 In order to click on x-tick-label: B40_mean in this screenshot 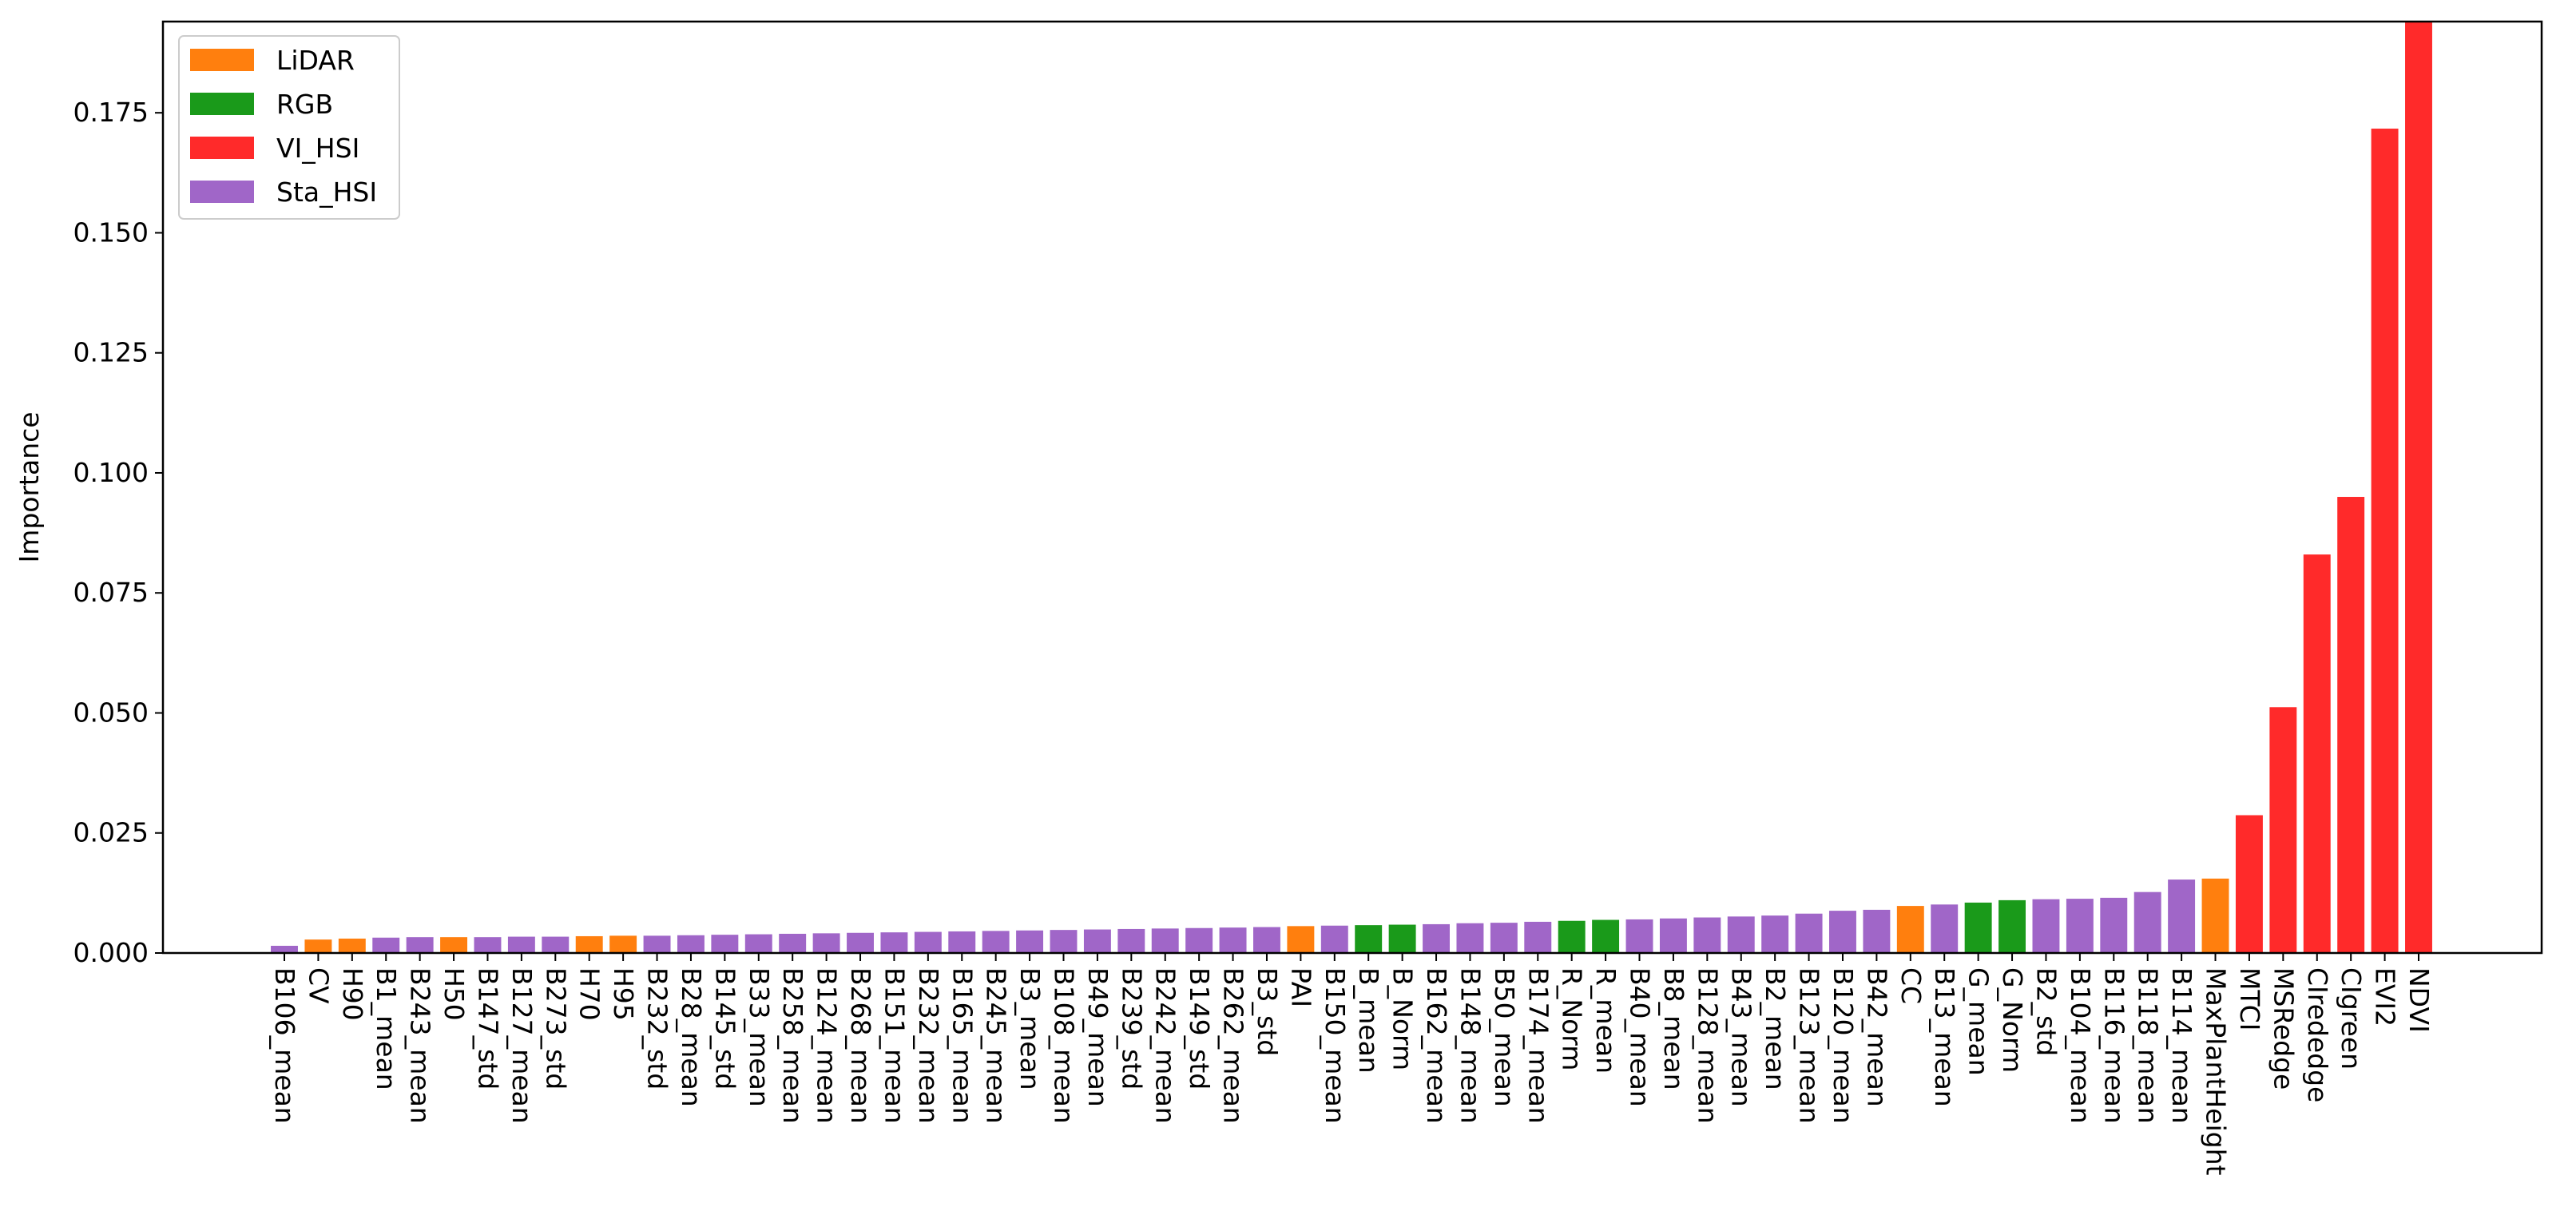, I will do `click(1640, 1037)`.